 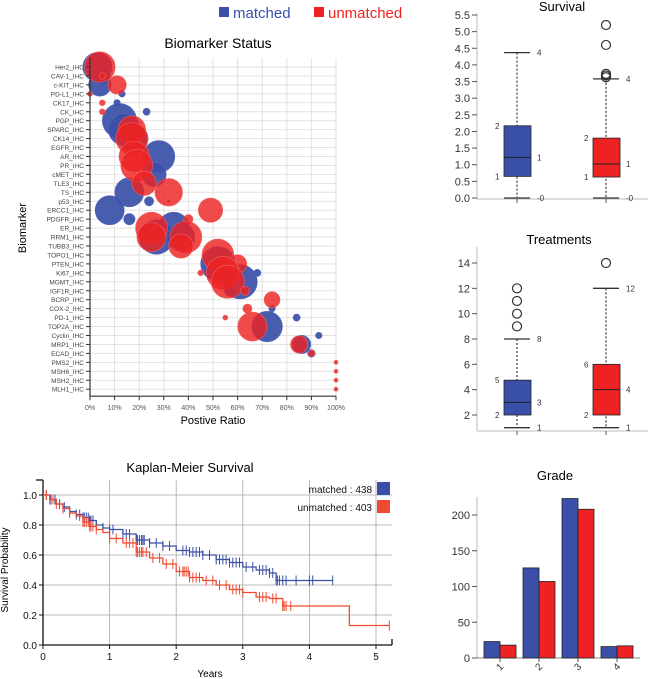 What do you see at coordinates (335, 508) in the screenshot?
I see `km-legend-label-unmatched: unmatched : 403` at bounding box center [335, 508].